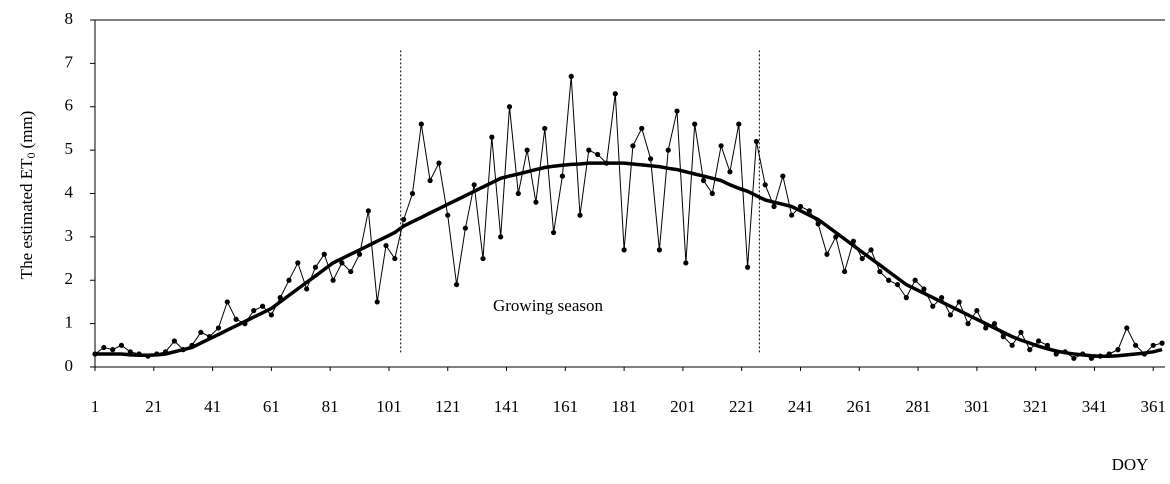  I want to click on x-tick-label: 101, so click(389, 406).